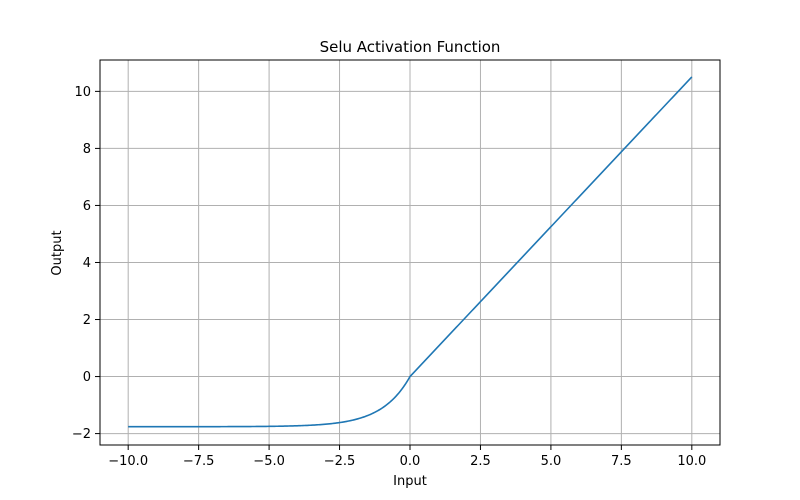 The height and width of the screenshot is (500, 800). What do you see at coordinates (269, 461) in the screenshot?
I see `x-tick-label: −5.0` at bounding box center [269, 461].